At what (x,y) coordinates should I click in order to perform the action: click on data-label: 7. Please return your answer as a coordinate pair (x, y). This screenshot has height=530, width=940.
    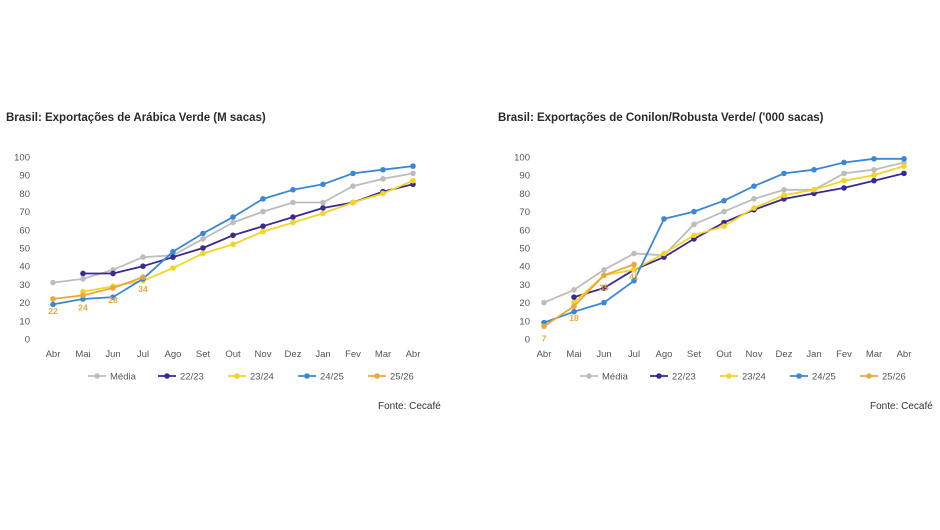
    Looking at the image, I should click on (544, 338).